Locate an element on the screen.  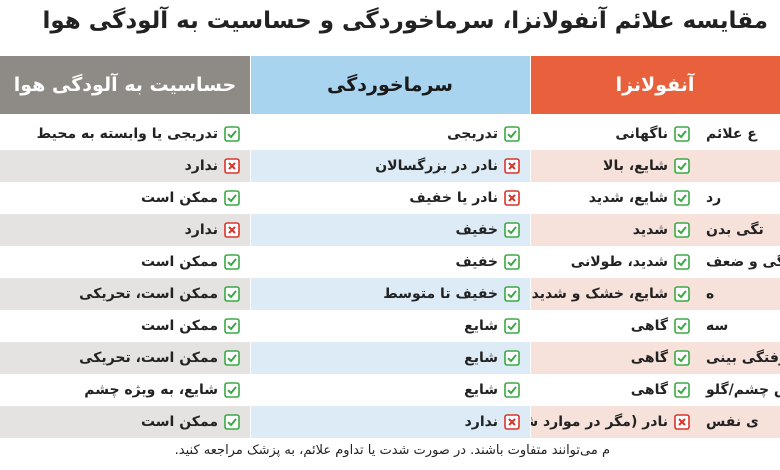
row-label is located at coordinates (740, 166).